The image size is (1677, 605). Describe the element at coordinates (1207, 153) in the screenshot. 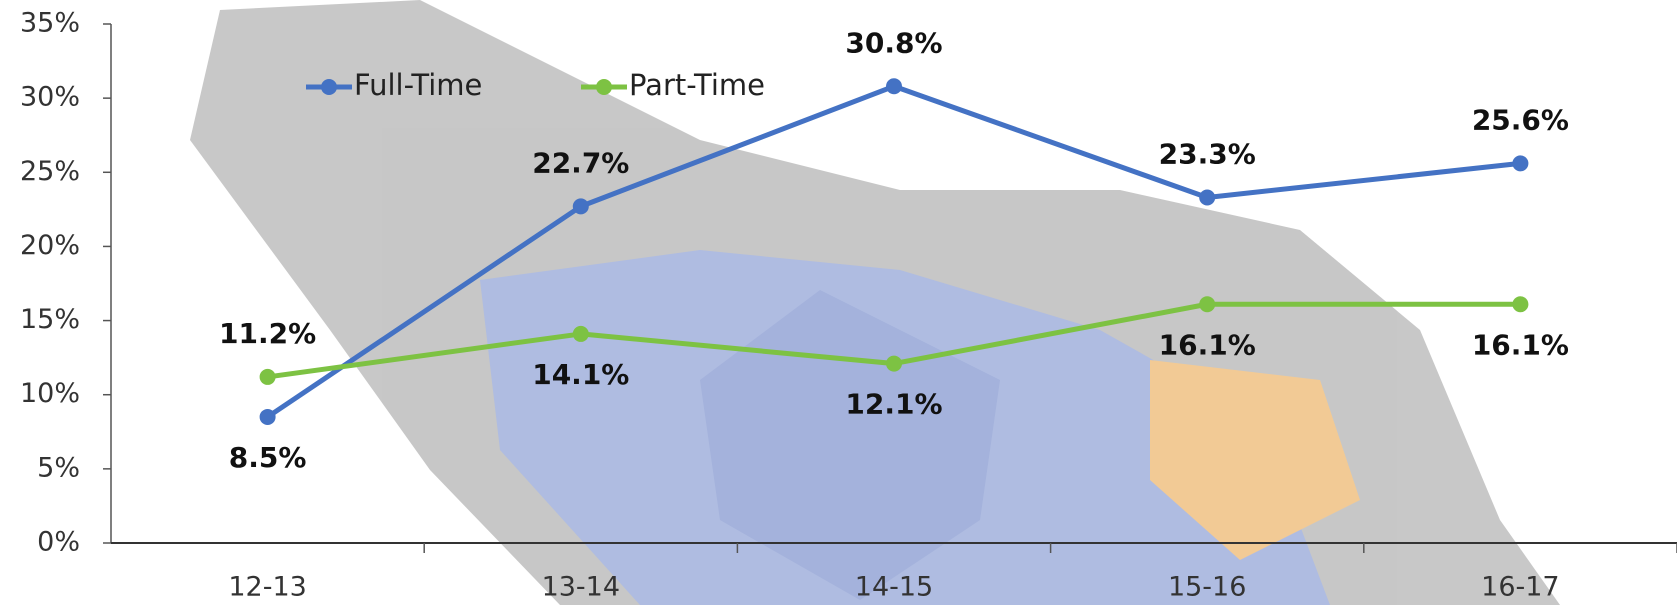

I see `data-label: 23.3%` at that location.